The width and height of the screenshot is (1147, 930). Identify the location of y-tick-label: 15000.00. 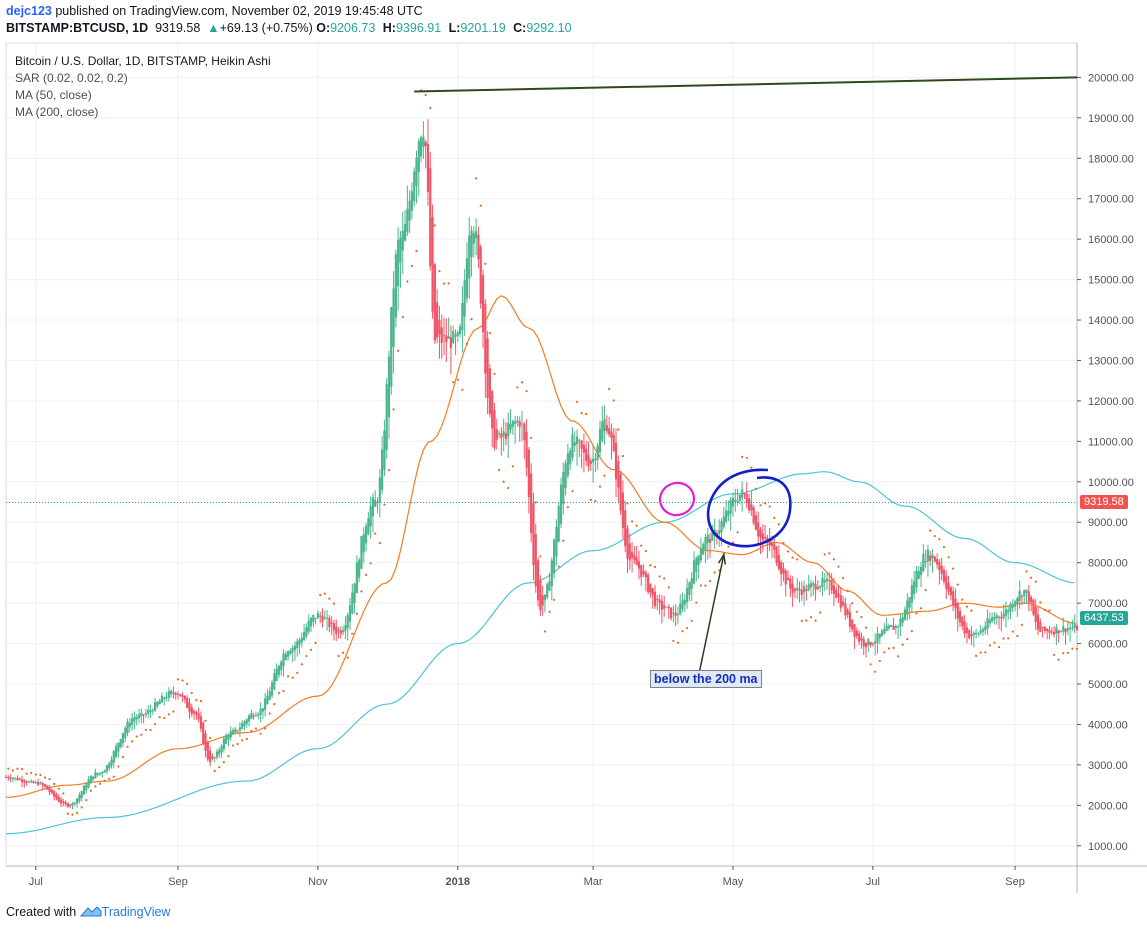
(1111, 281).